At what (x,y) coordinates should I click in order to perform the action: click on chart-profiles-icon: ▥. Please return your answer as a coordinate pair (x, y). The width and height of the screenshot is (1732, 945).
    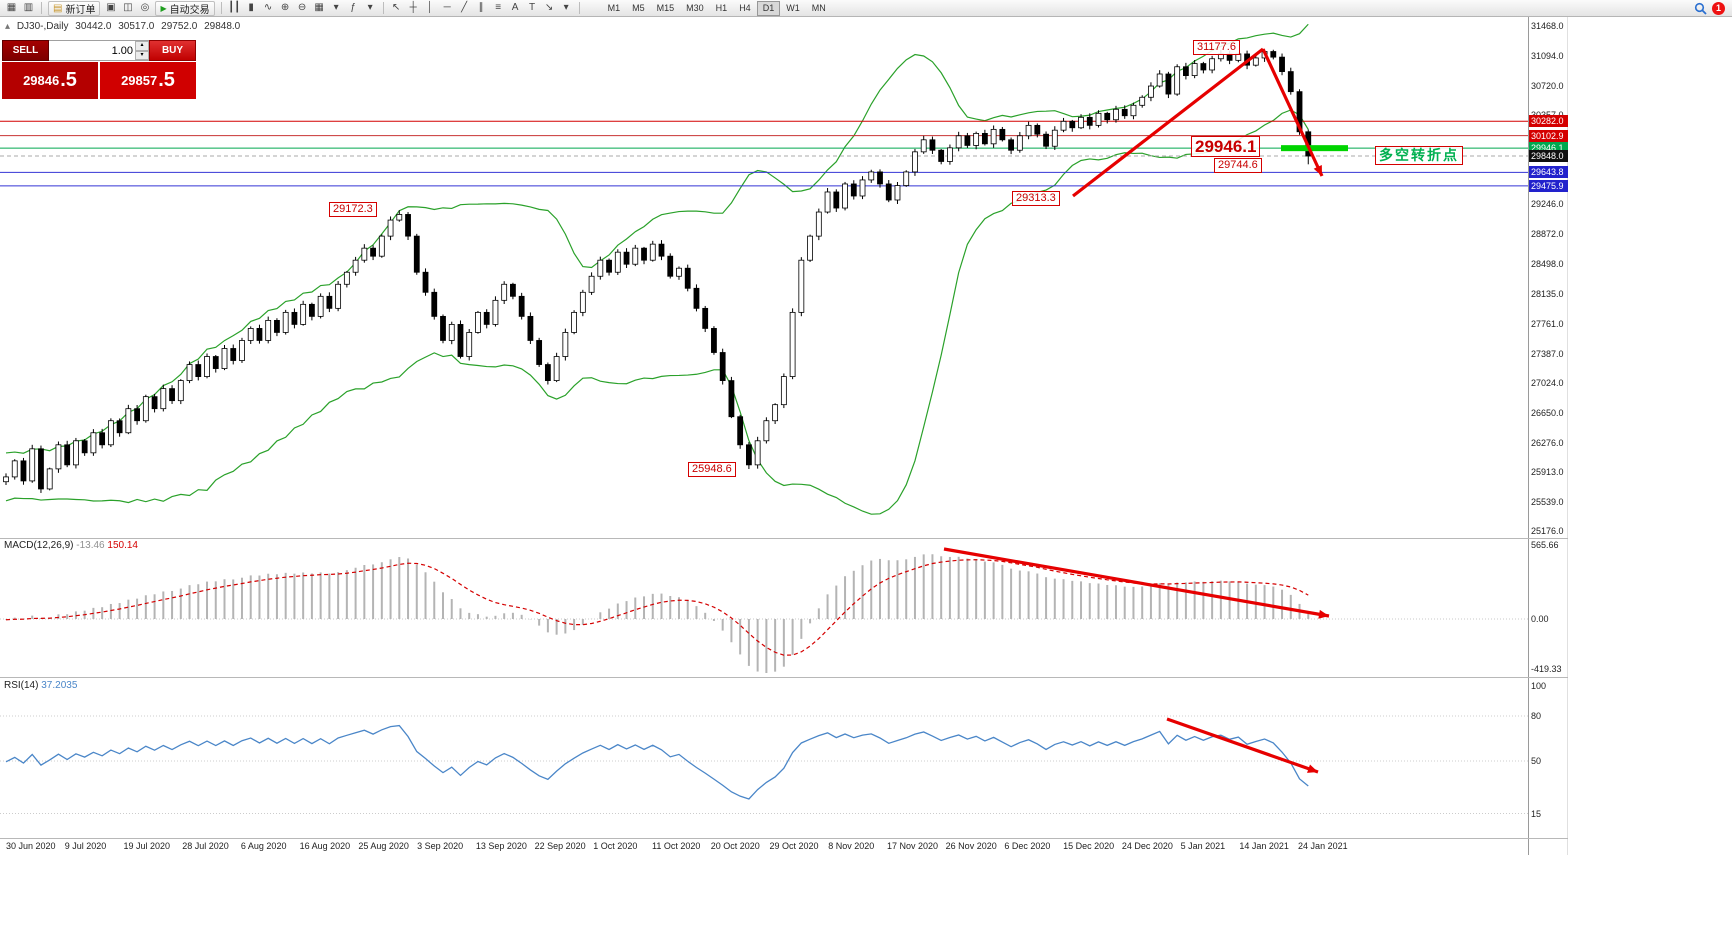
    Looking at the image, I should click on (28, 7).